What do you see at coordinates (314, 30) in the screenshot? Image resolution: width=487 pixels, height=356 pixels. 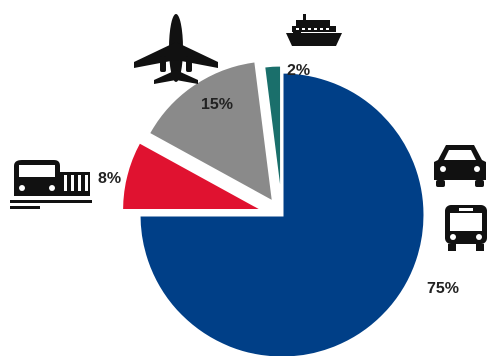 I see `ship-icon` at bounding box center [314, 30].